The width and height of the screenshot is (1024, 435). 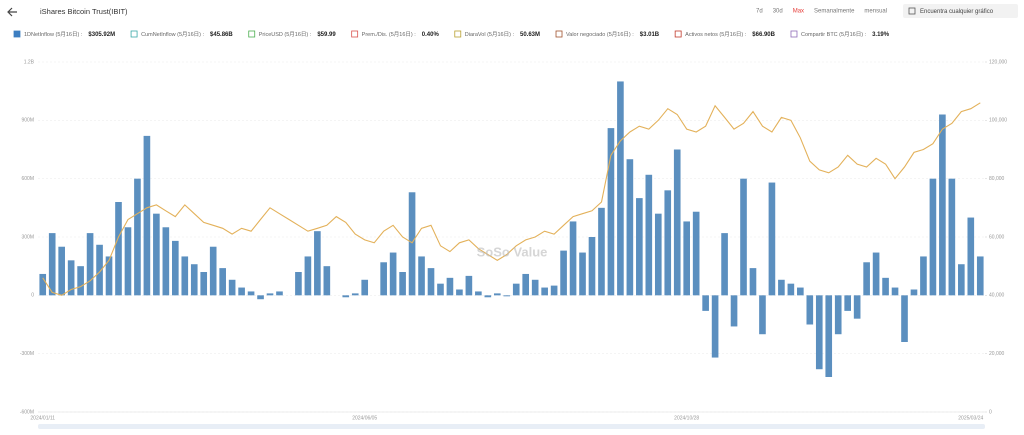 What do you see at coordinates (530, 35) in the screenshot?
I see `legend-value: 50.63M` at bounding box center [530, 35].